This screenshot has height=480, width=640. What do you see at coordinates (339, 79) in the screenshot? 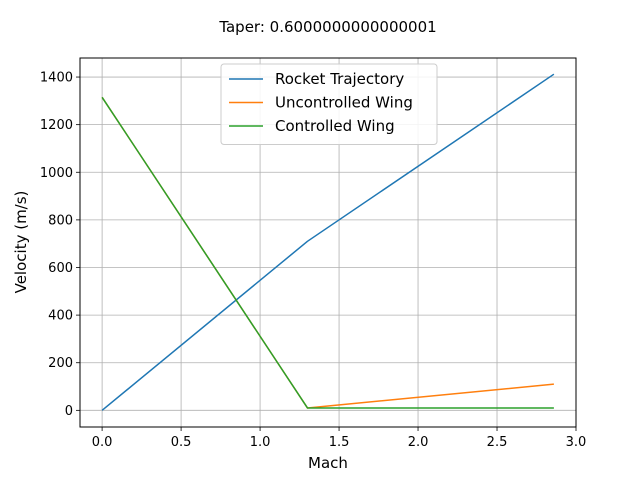
I see `legend-label: Rocket Trajectory` at bounding box center [339, 79].